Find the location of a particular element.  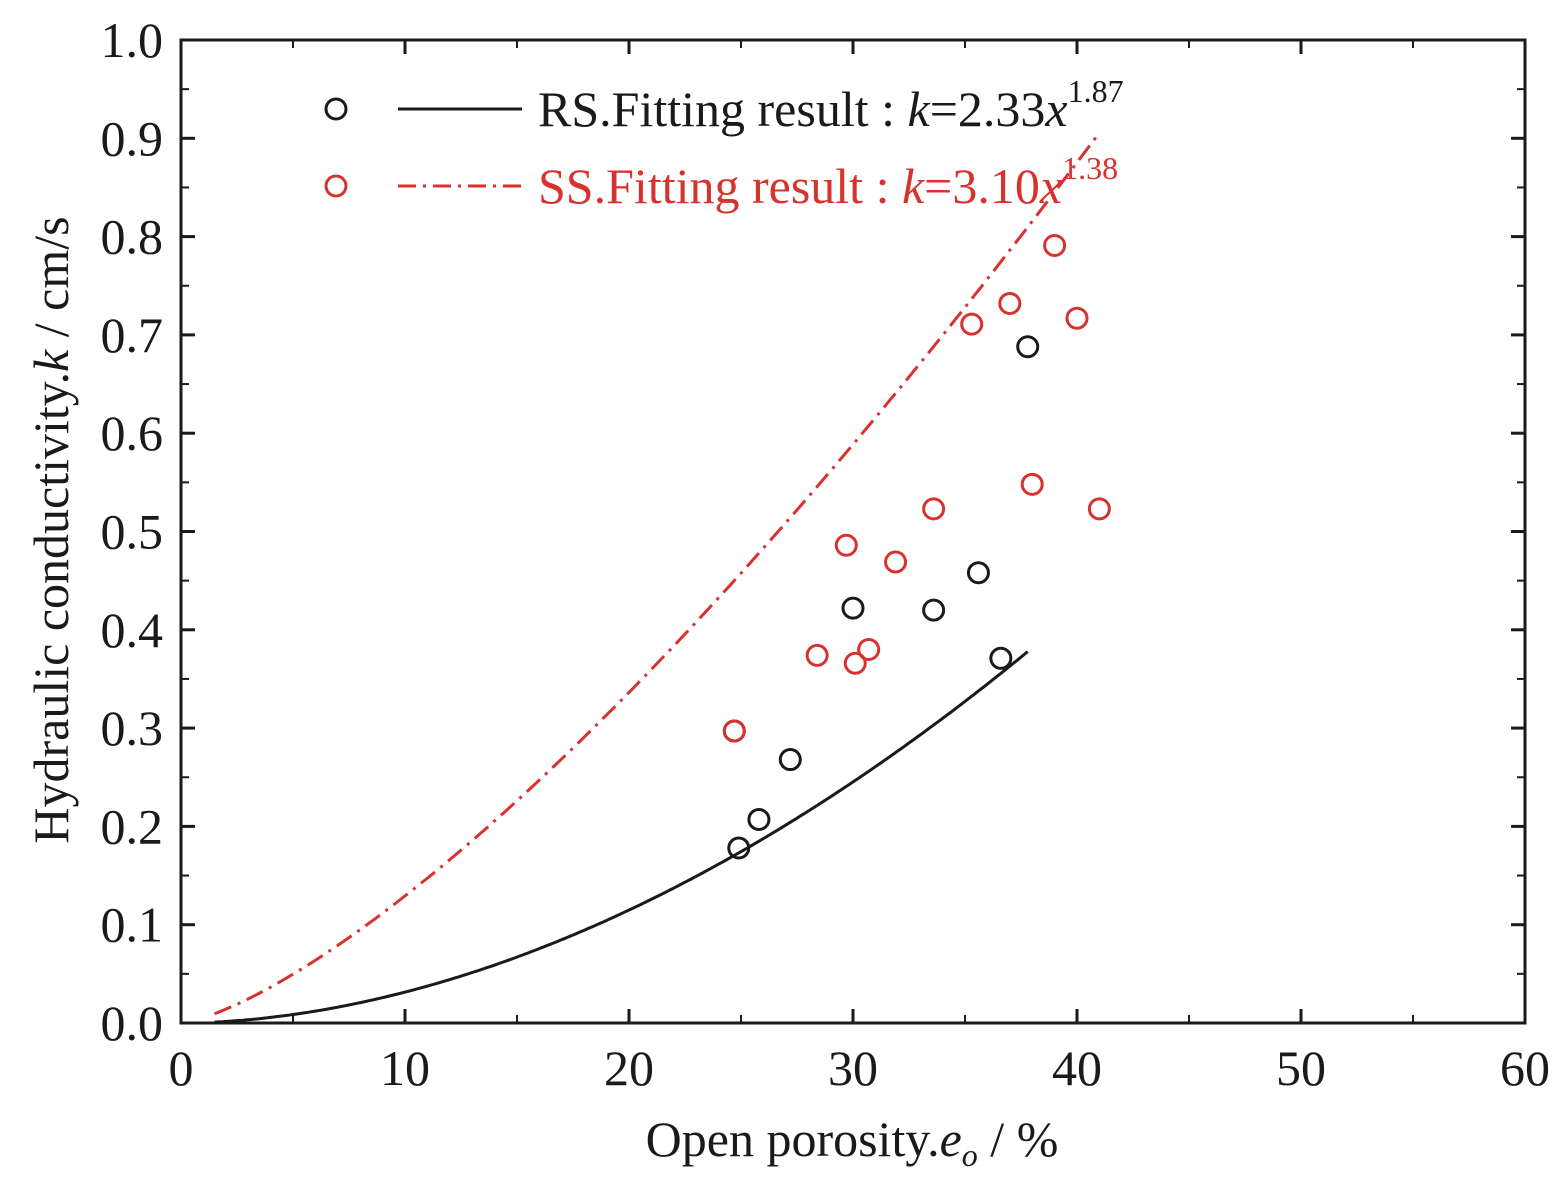

legend-ss-x: x is located at coordinates (1050, 186).